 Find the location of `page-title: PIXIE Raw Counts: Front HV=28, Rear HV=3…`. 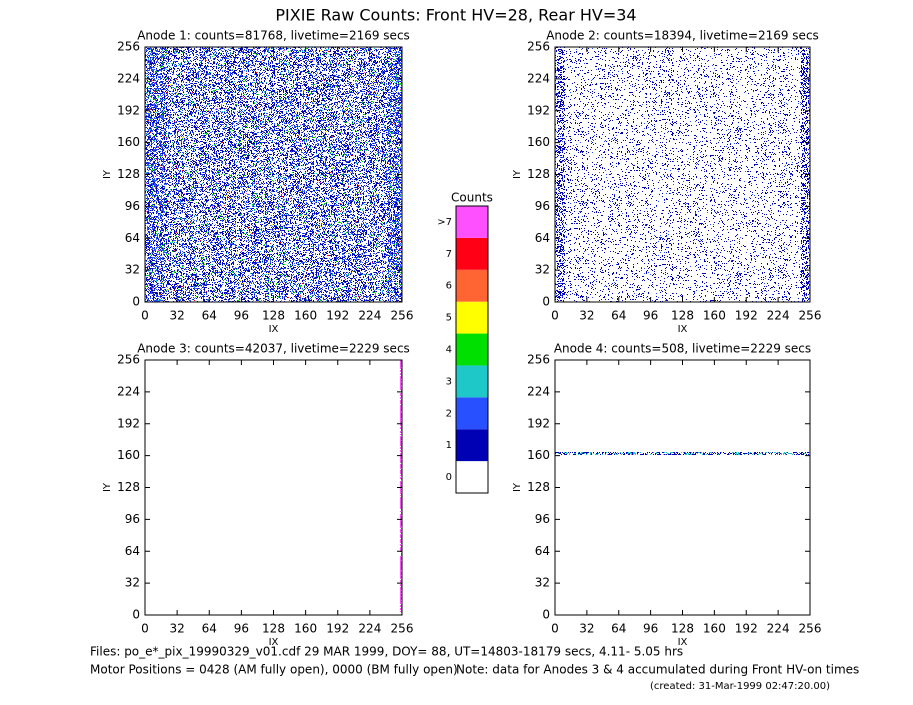

page-title: PIXIE Raw Counts: Front HV=28, Rear HV=3… is located at coordinates (455, 15).